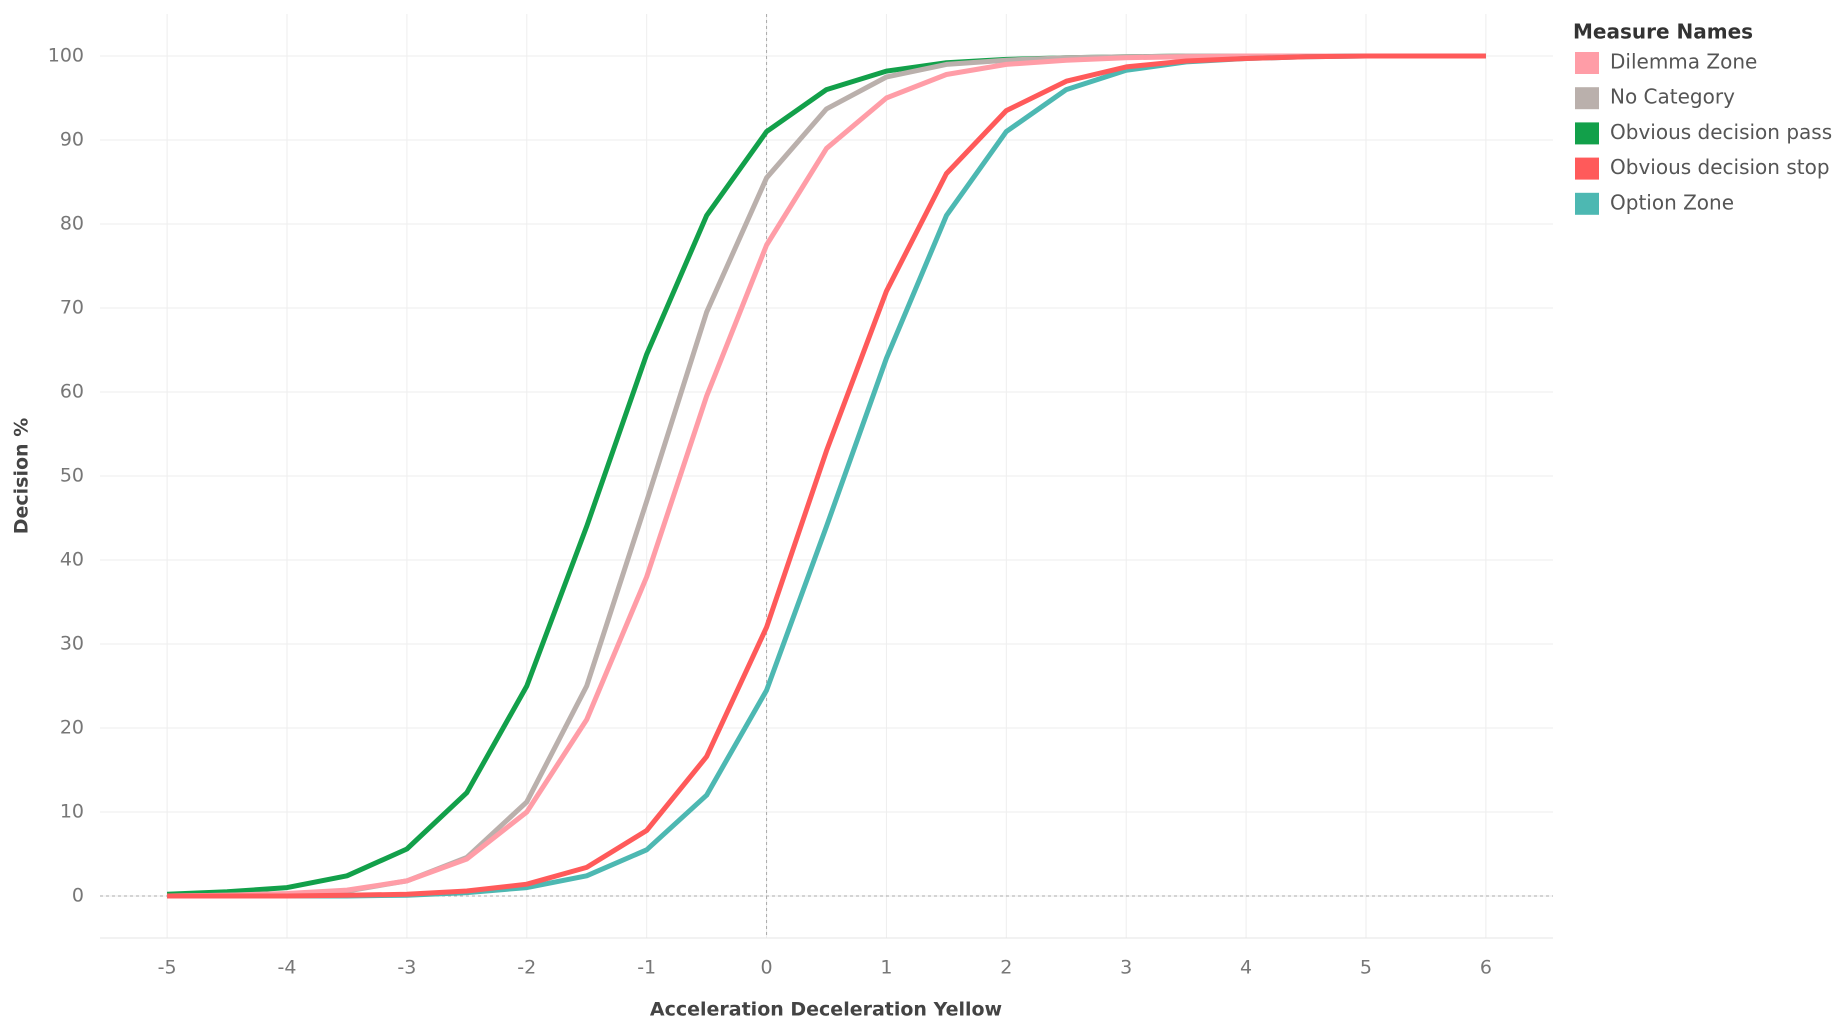 The height and width of the screenshot is (1029, 1838). Describe the element at coordinates (1672, 202) in the screenshot. I see `legend-label: Option Zone` at that location.